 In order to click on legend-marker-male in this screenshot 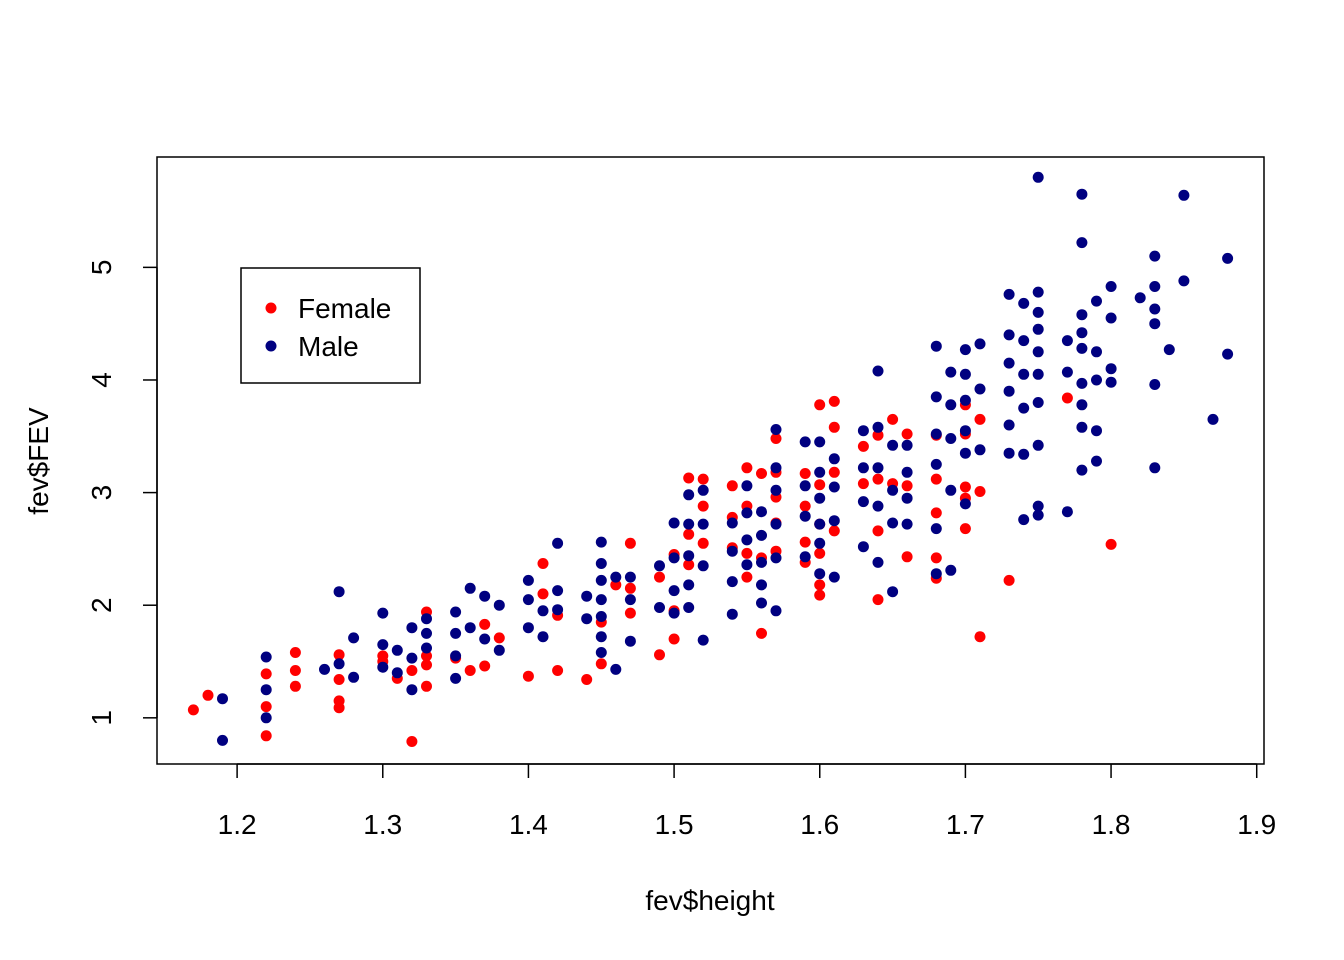, I will do `click(271, 346)`.